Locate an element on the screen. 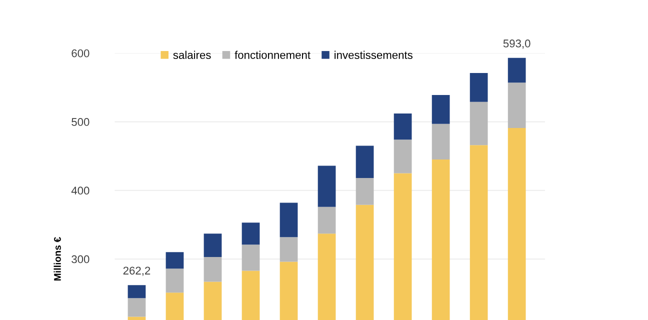  total-label: 593,0 is located at coordinates (516, 44).